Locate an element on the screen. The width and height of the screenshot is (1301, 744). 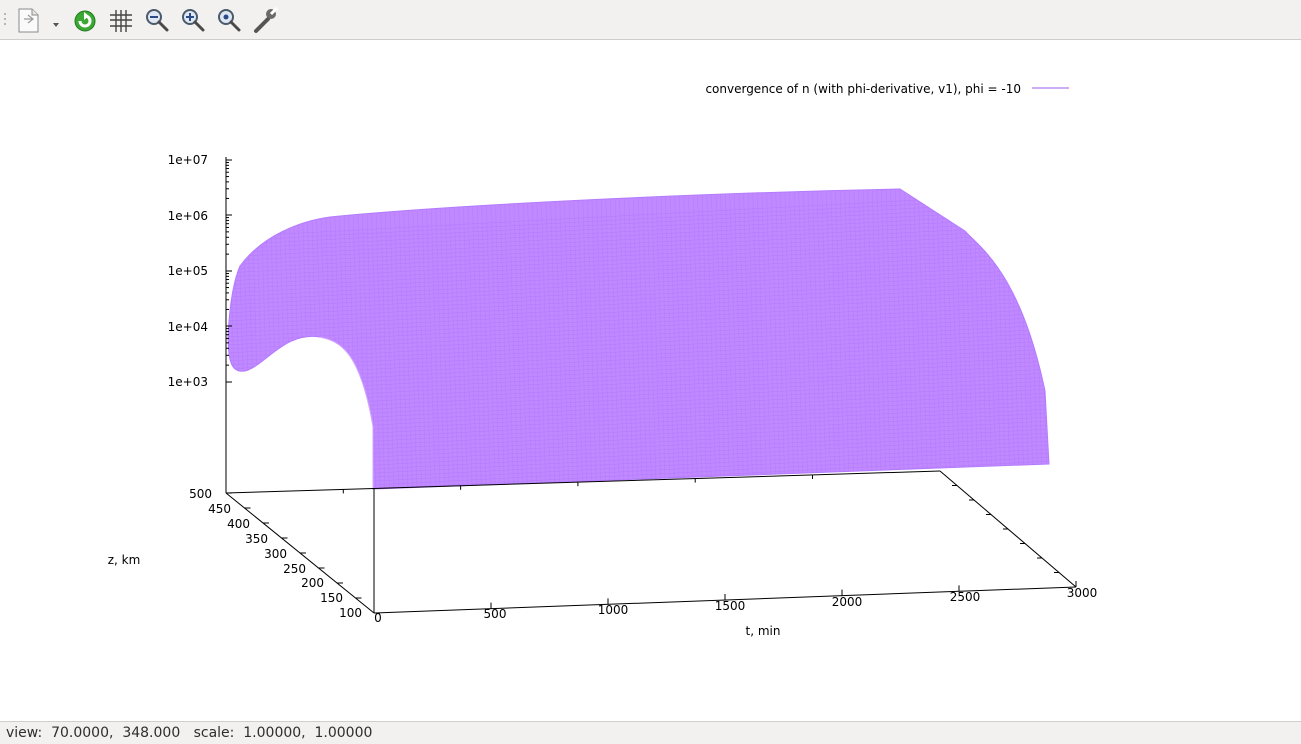
export-dropdown-icon is located at coordinates (56, 20).